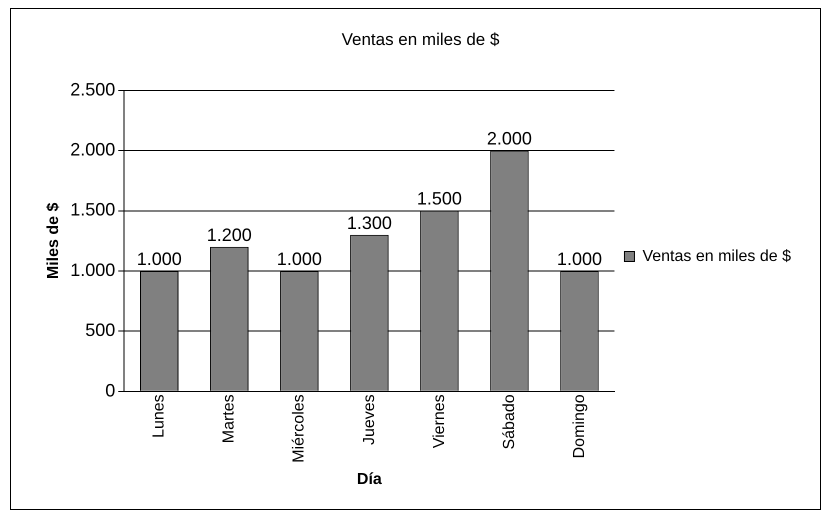  I want to click on y-axis-title: Miles de $, so click(53, 241).